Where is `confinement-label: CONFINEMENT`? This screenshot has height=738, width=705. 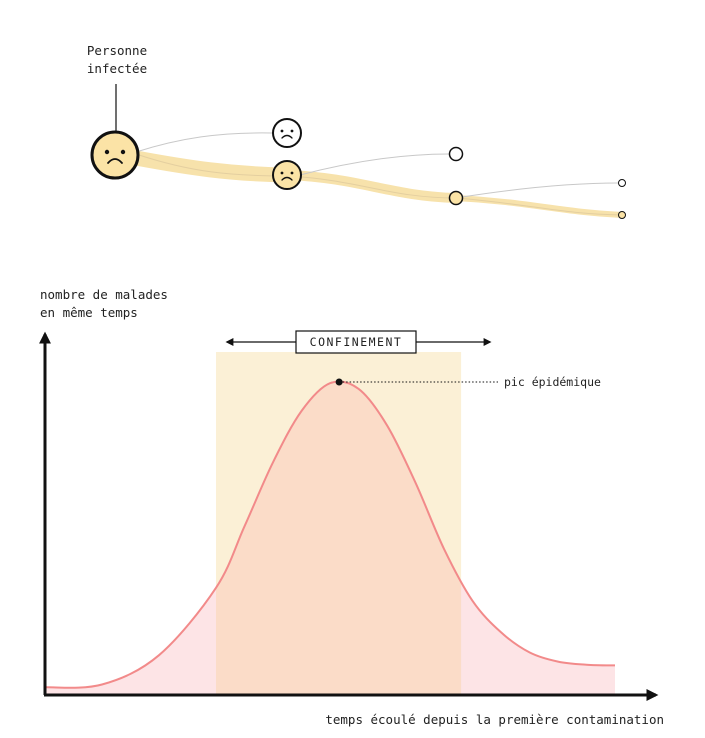 confinement-label: CONFINEMENT is located at coordinates (356, 342).